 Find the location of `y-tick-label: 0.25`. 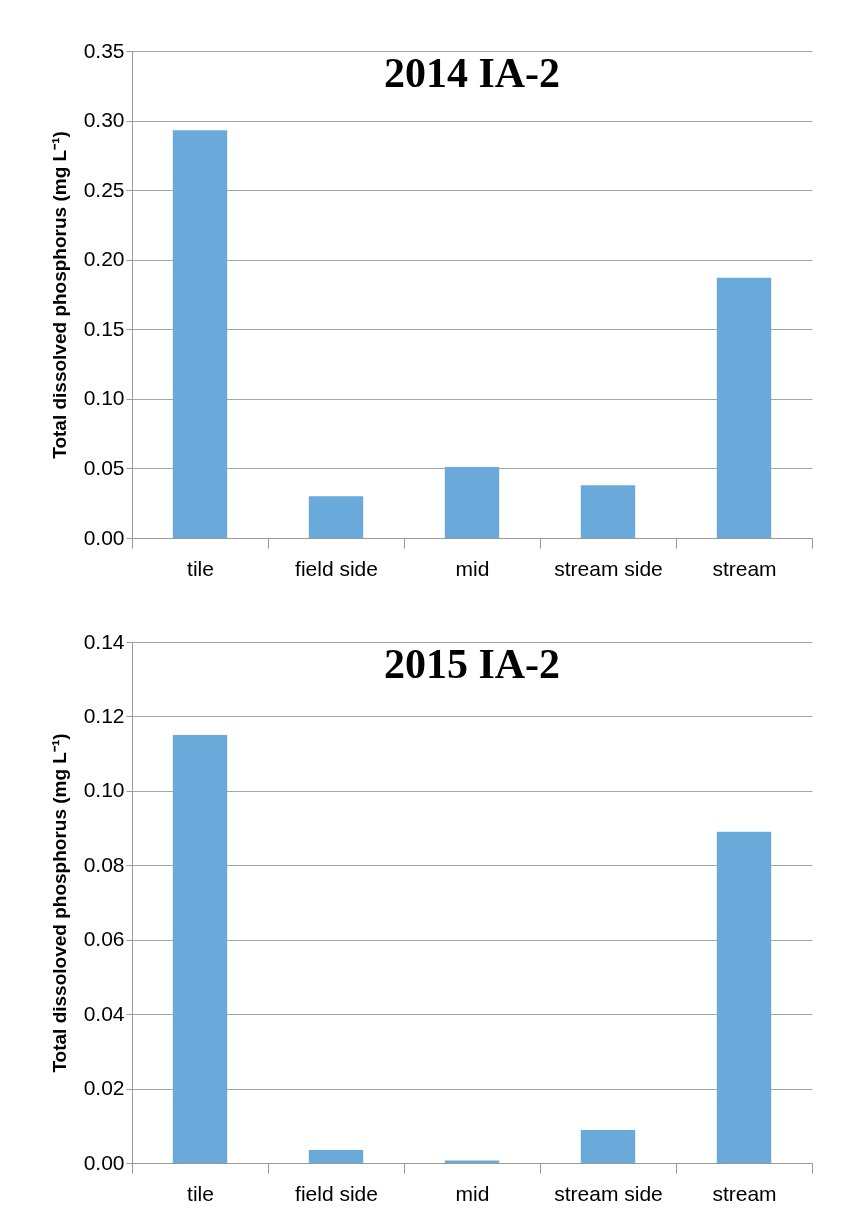

y-tick-label: 0.25 is located at coordinates (104, 189).